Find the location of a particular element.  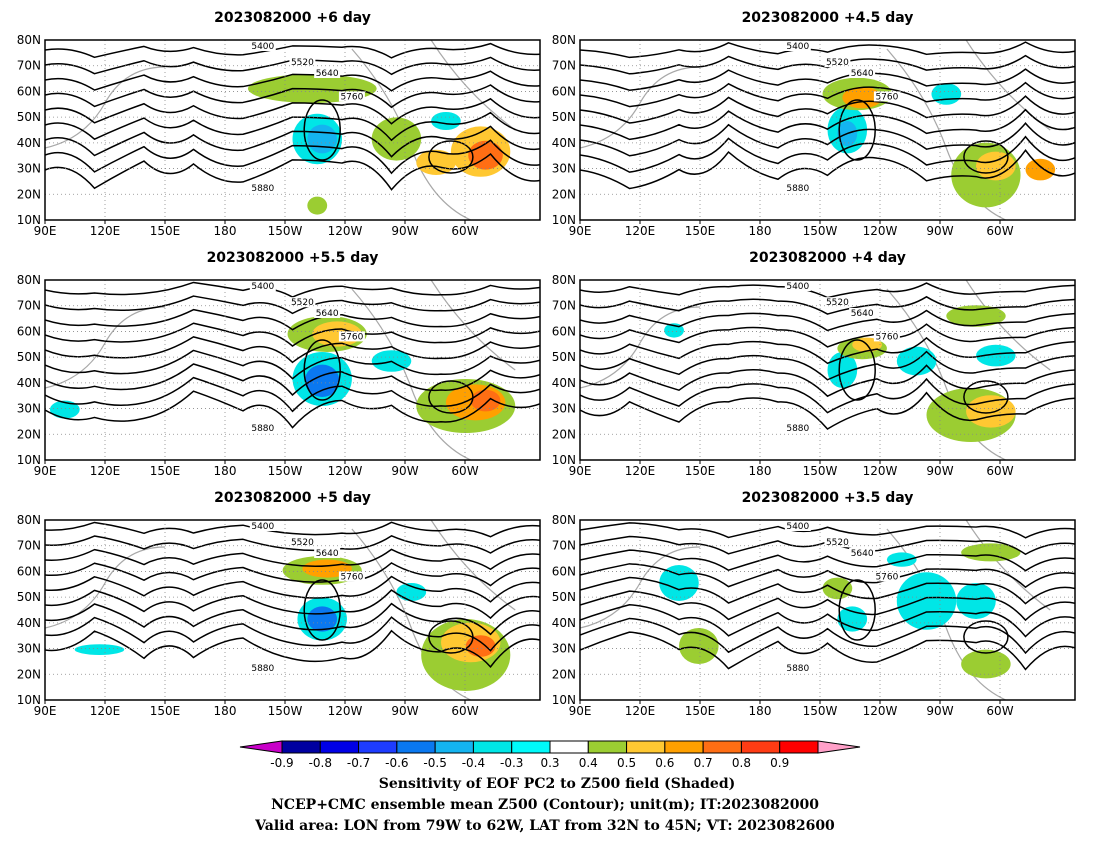

lon-tick-label: 150W is located at coordinates (285, 231).